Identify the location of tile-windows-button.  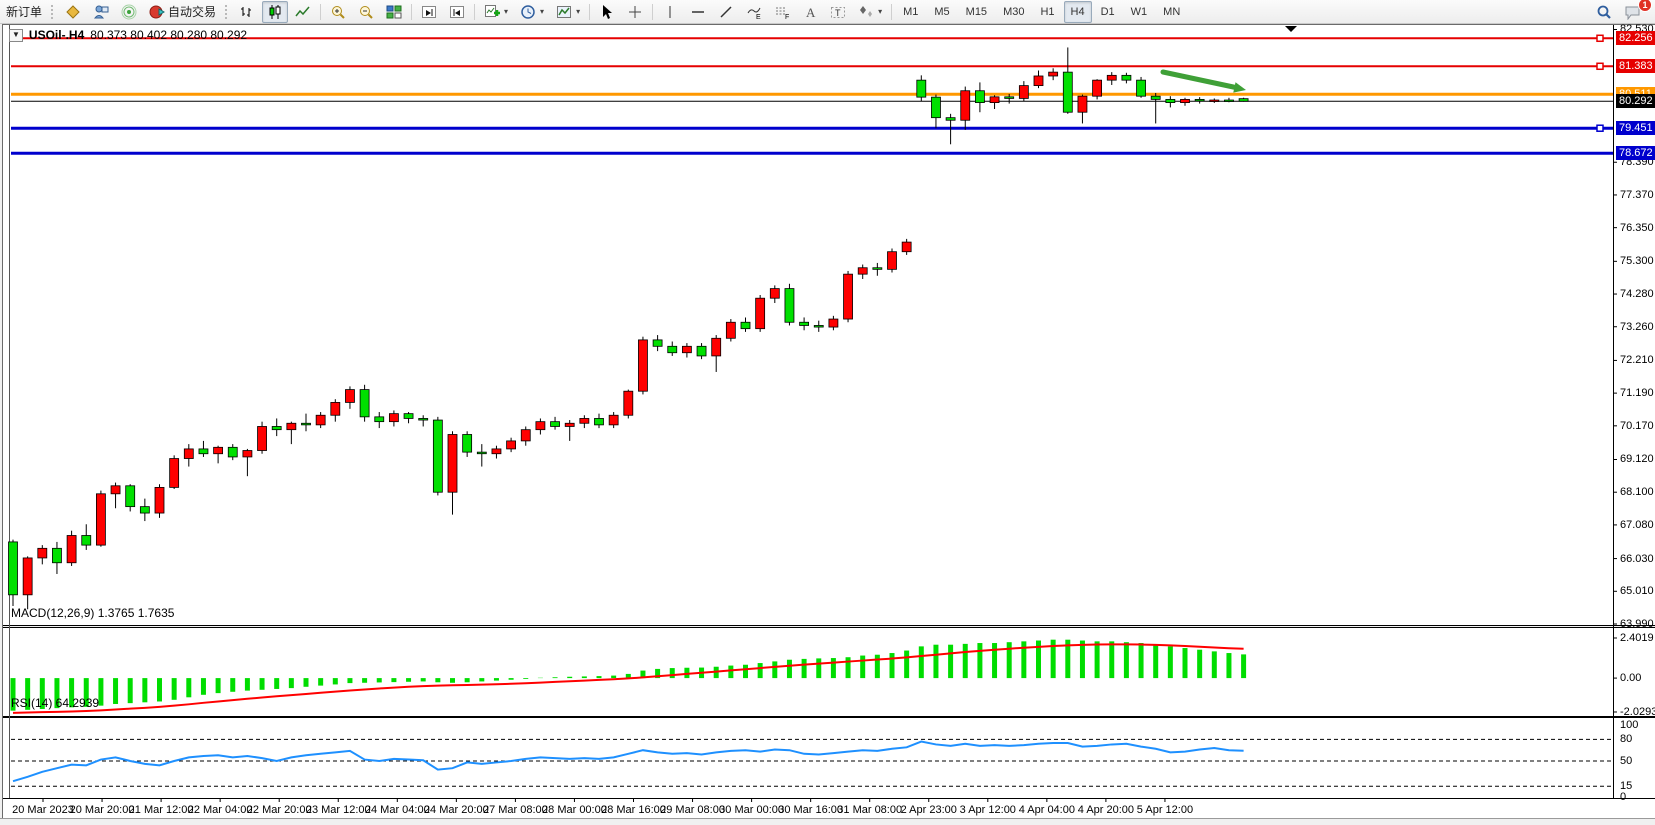
(394, 12).